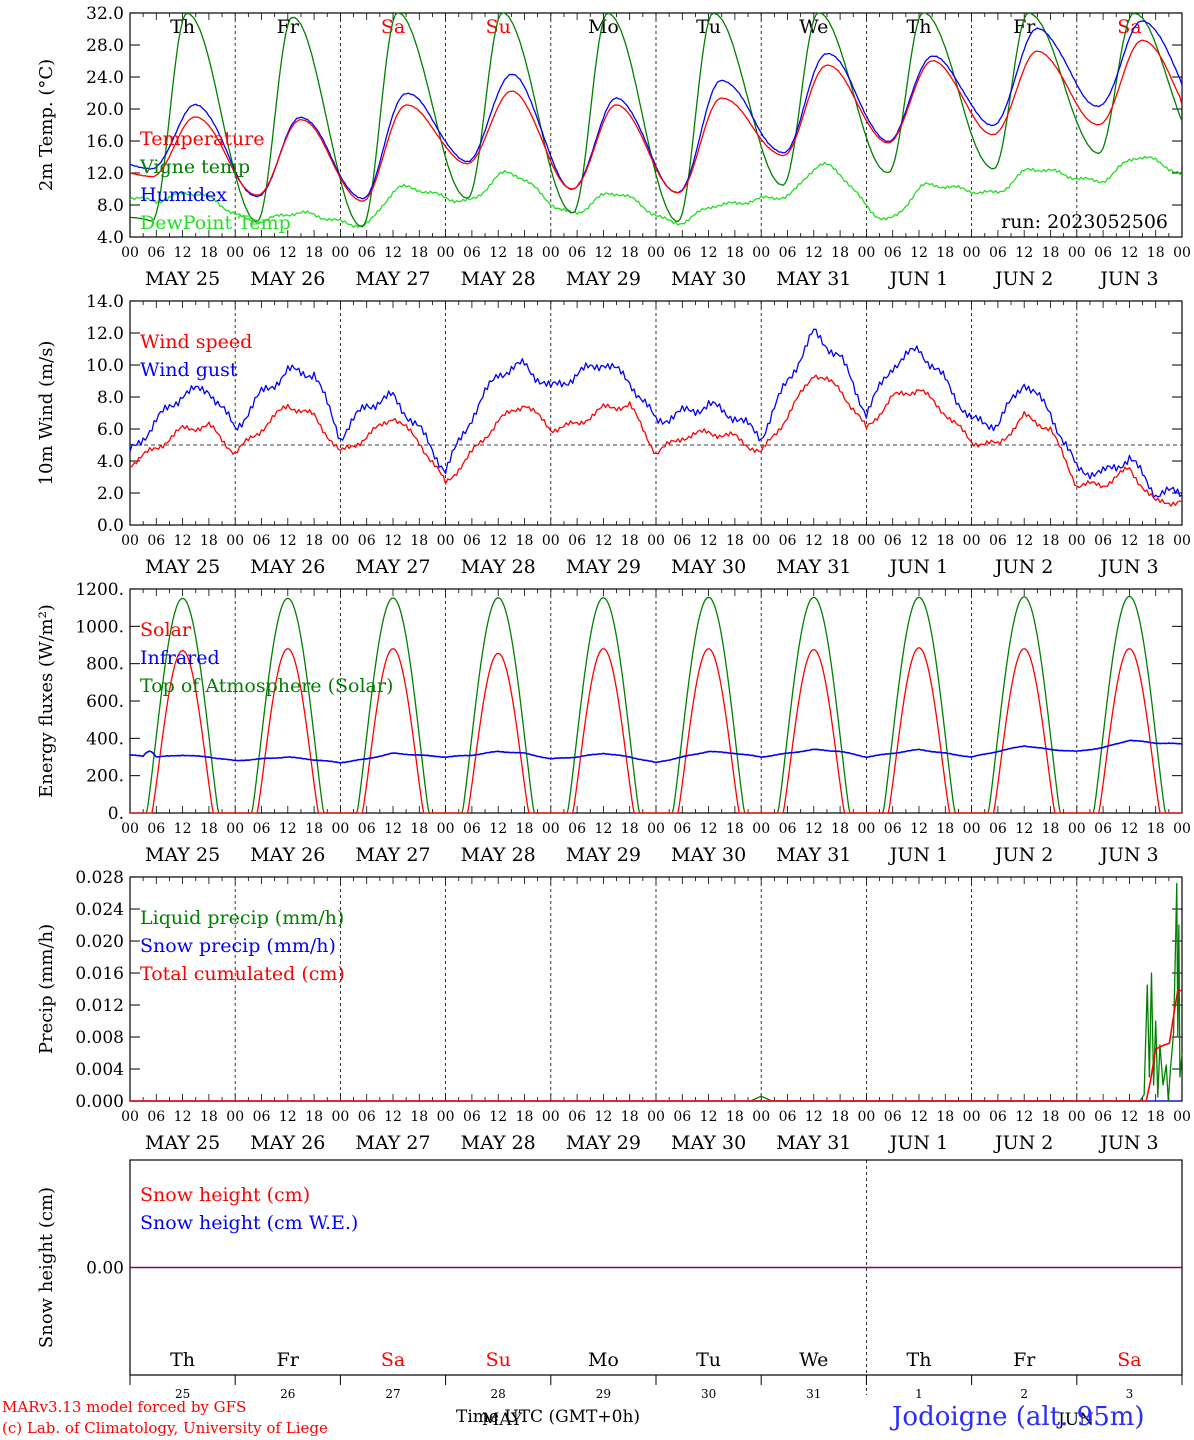  Describe the element at coordinates (603, 279) in the screenshot. I see `date-label: MAY 29` at that location.